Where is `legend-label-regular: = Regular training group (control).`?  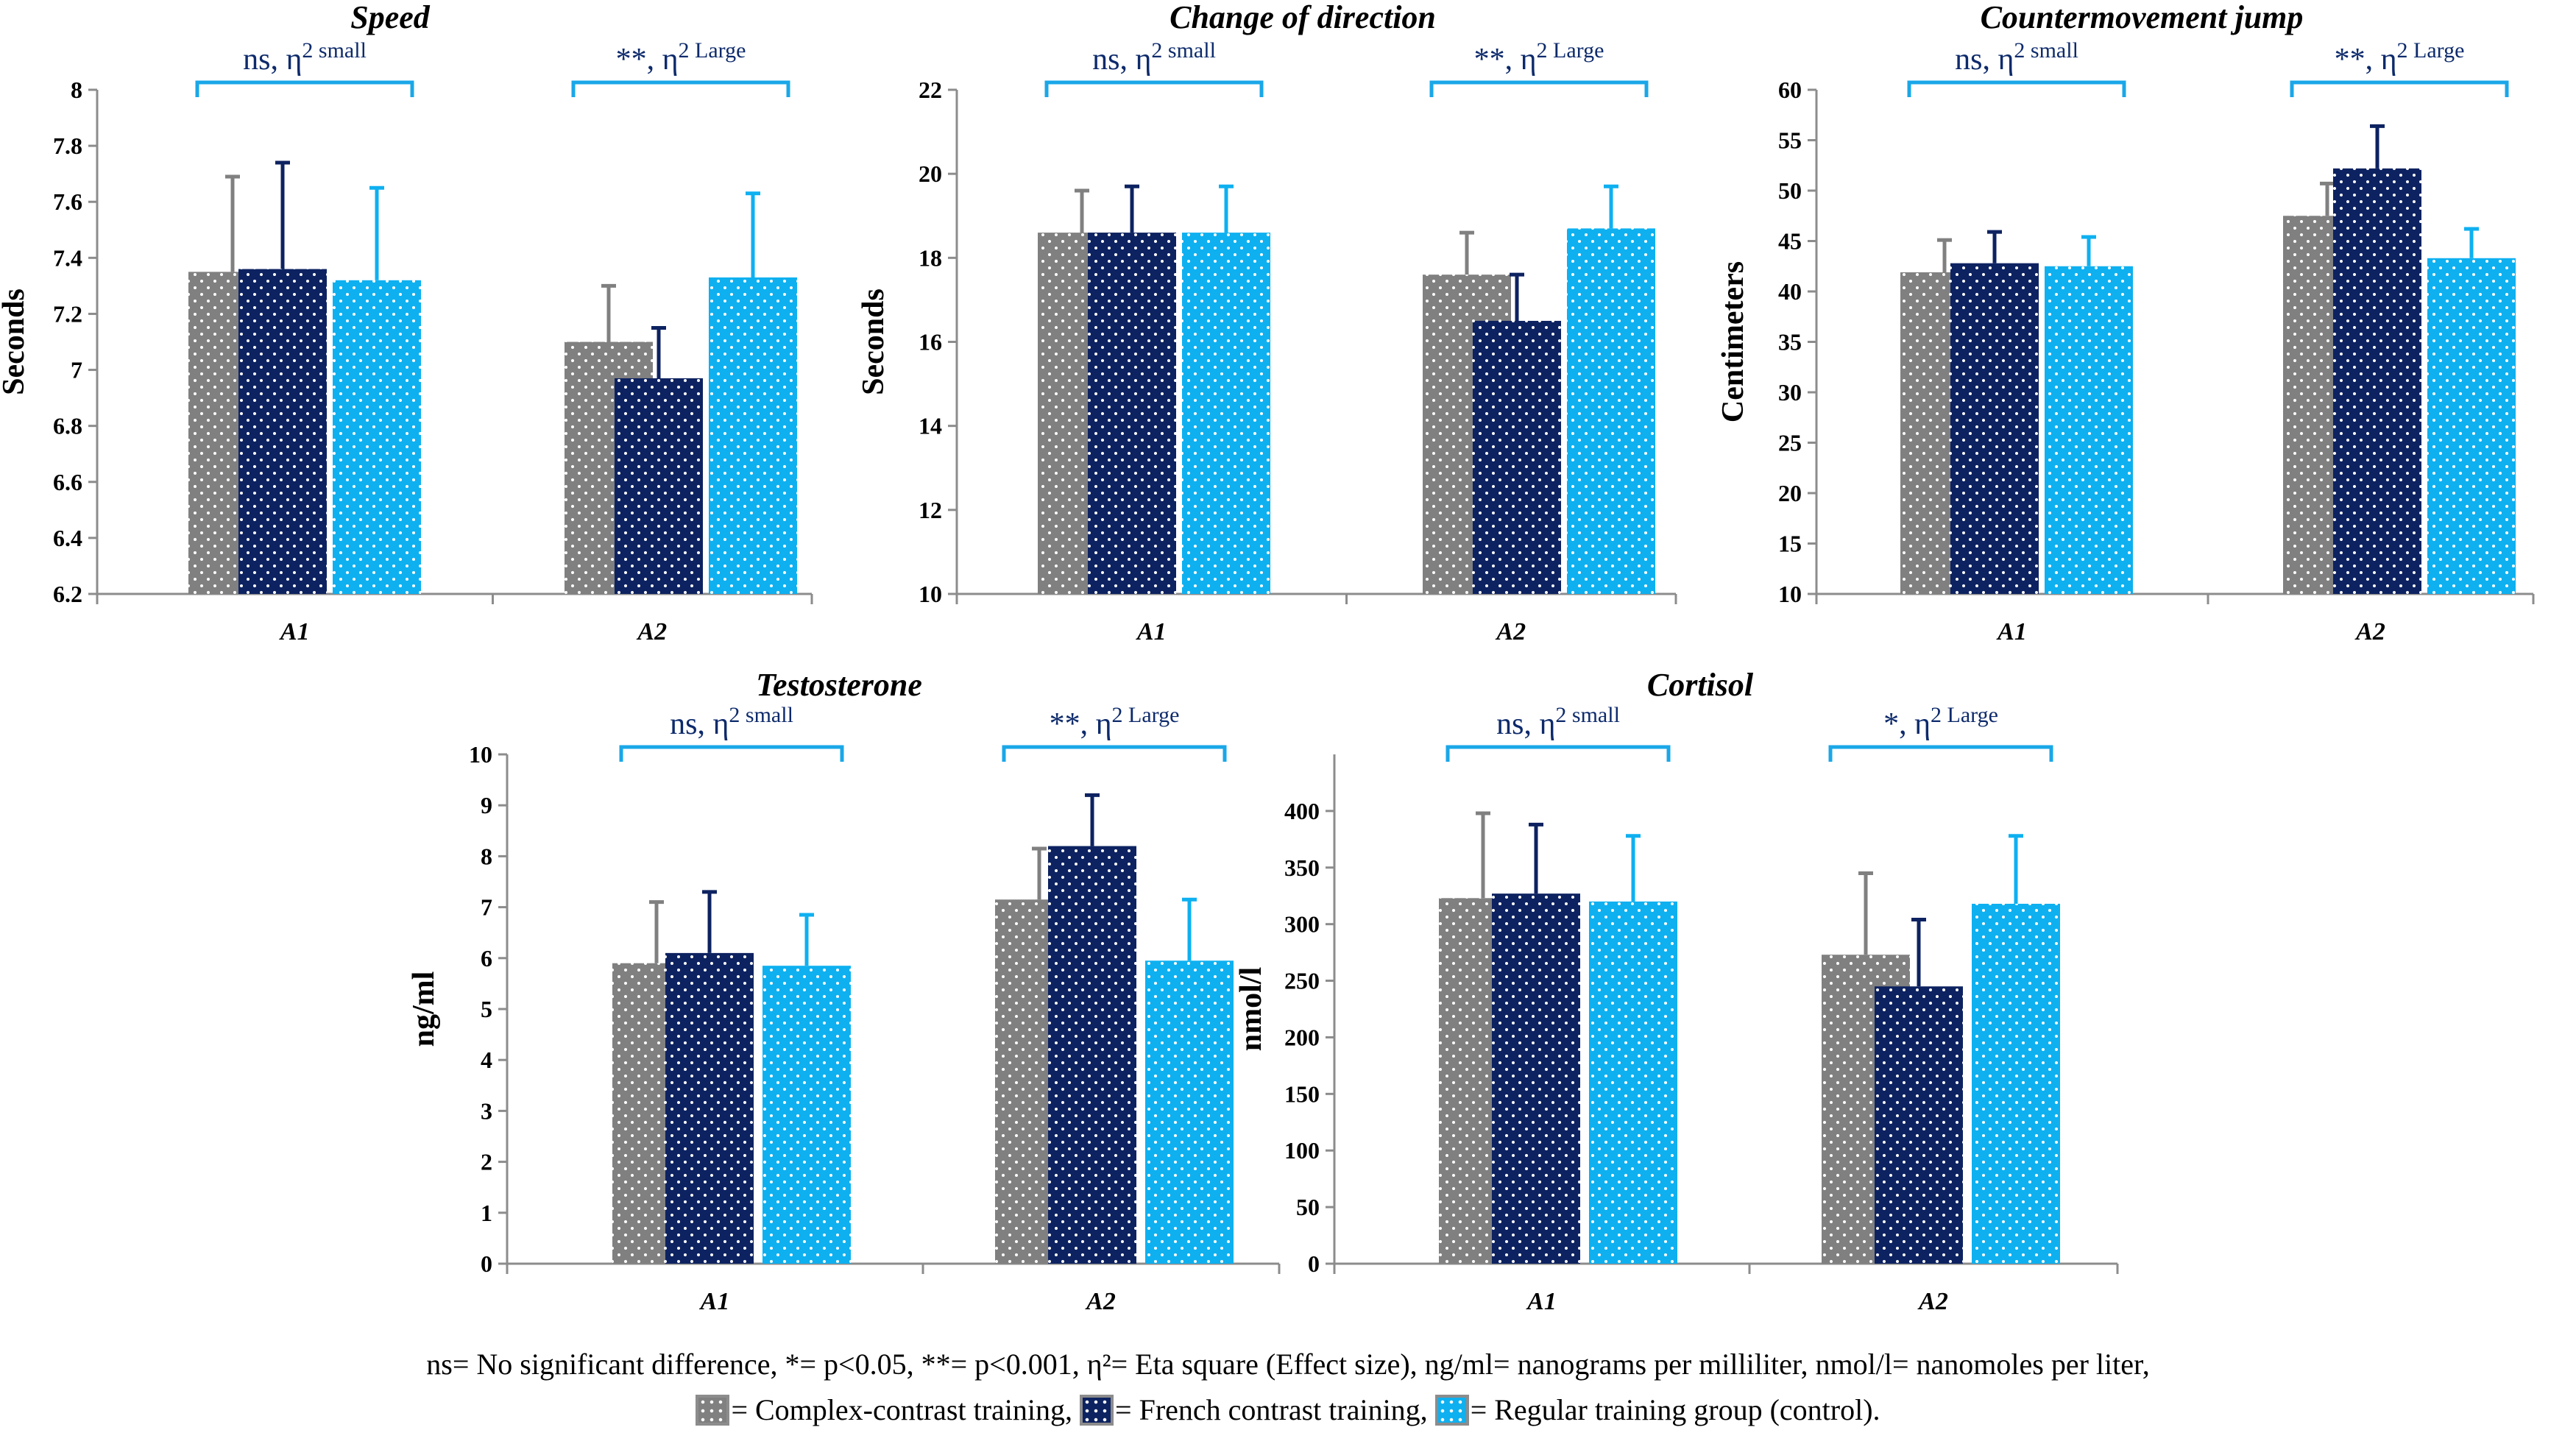
legend-label-regular: = Regular training group (control). is located at coordinates (1675, 1409).